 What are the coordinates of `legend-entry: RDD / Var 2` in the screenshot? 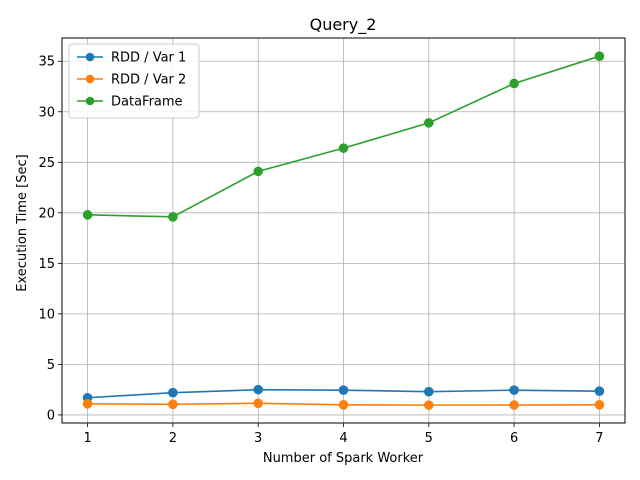 It's located at (131, 80).